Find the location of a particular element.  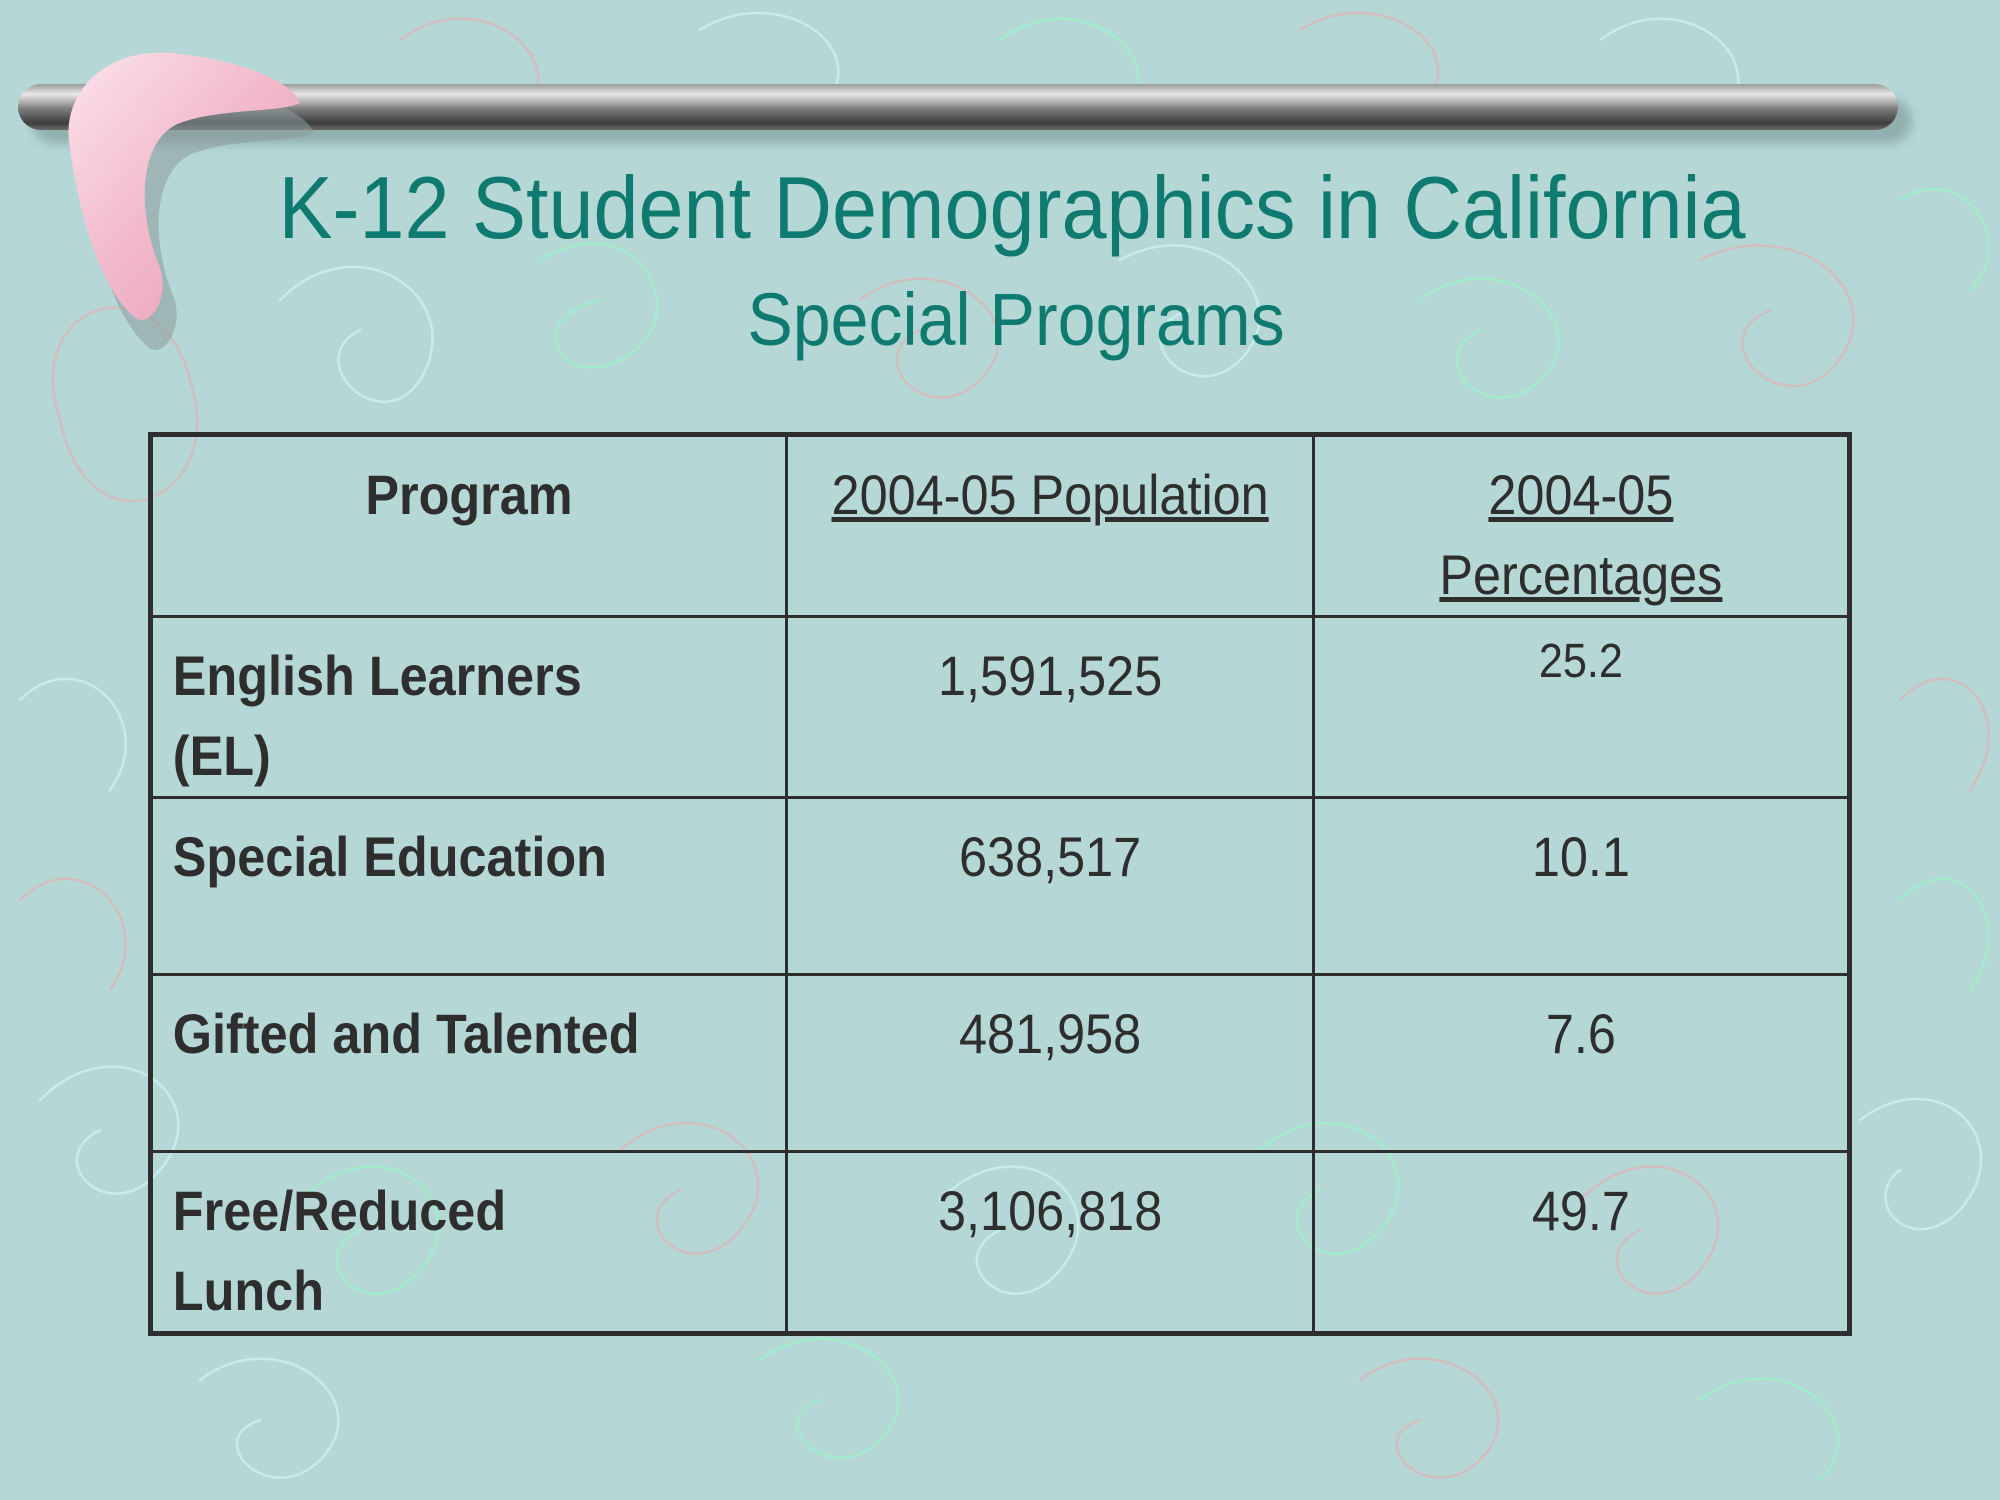

population-cell: 3,106,818 is located at coordinates (1050, 1242).